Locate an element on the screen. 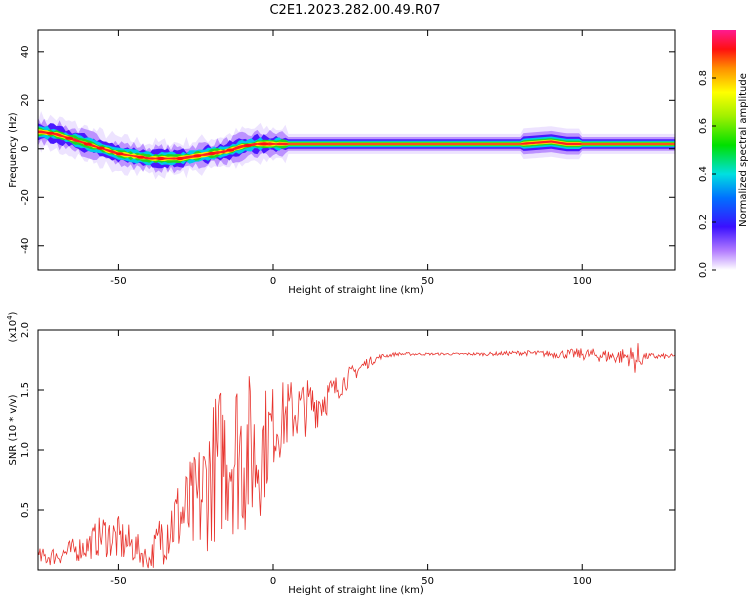  snr-scale-open: (x10 is located at coordinates (13, 331).